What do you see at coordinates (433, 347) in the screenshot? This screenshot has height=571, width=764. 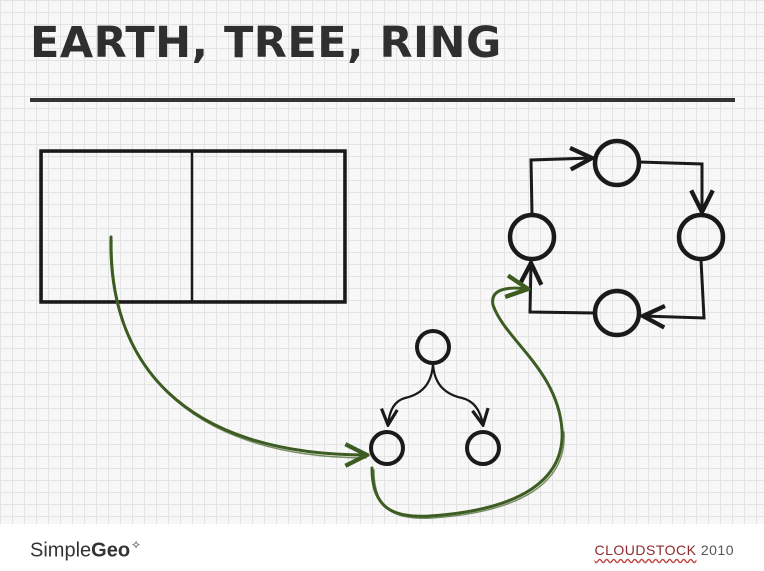 I see `tree-root-node` at bounding box center [433, 347].